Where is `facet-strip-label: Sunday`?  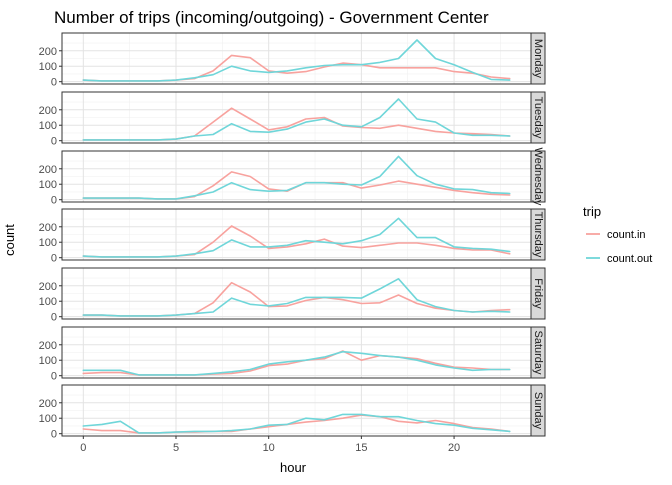
facet-strip-label: Sunday is located at coordinates (538, 411).